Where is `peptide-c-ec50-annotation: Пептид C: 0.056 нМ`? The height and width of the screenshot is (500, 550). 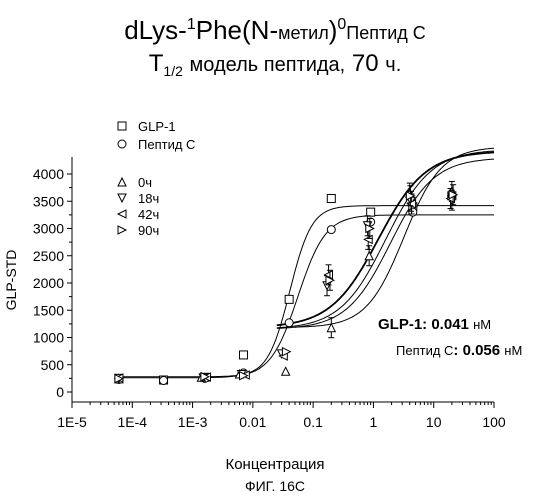 peptide-c-ec50-annotation: Пептид C: 0.056 нМ is located at coordinates (459, 350).